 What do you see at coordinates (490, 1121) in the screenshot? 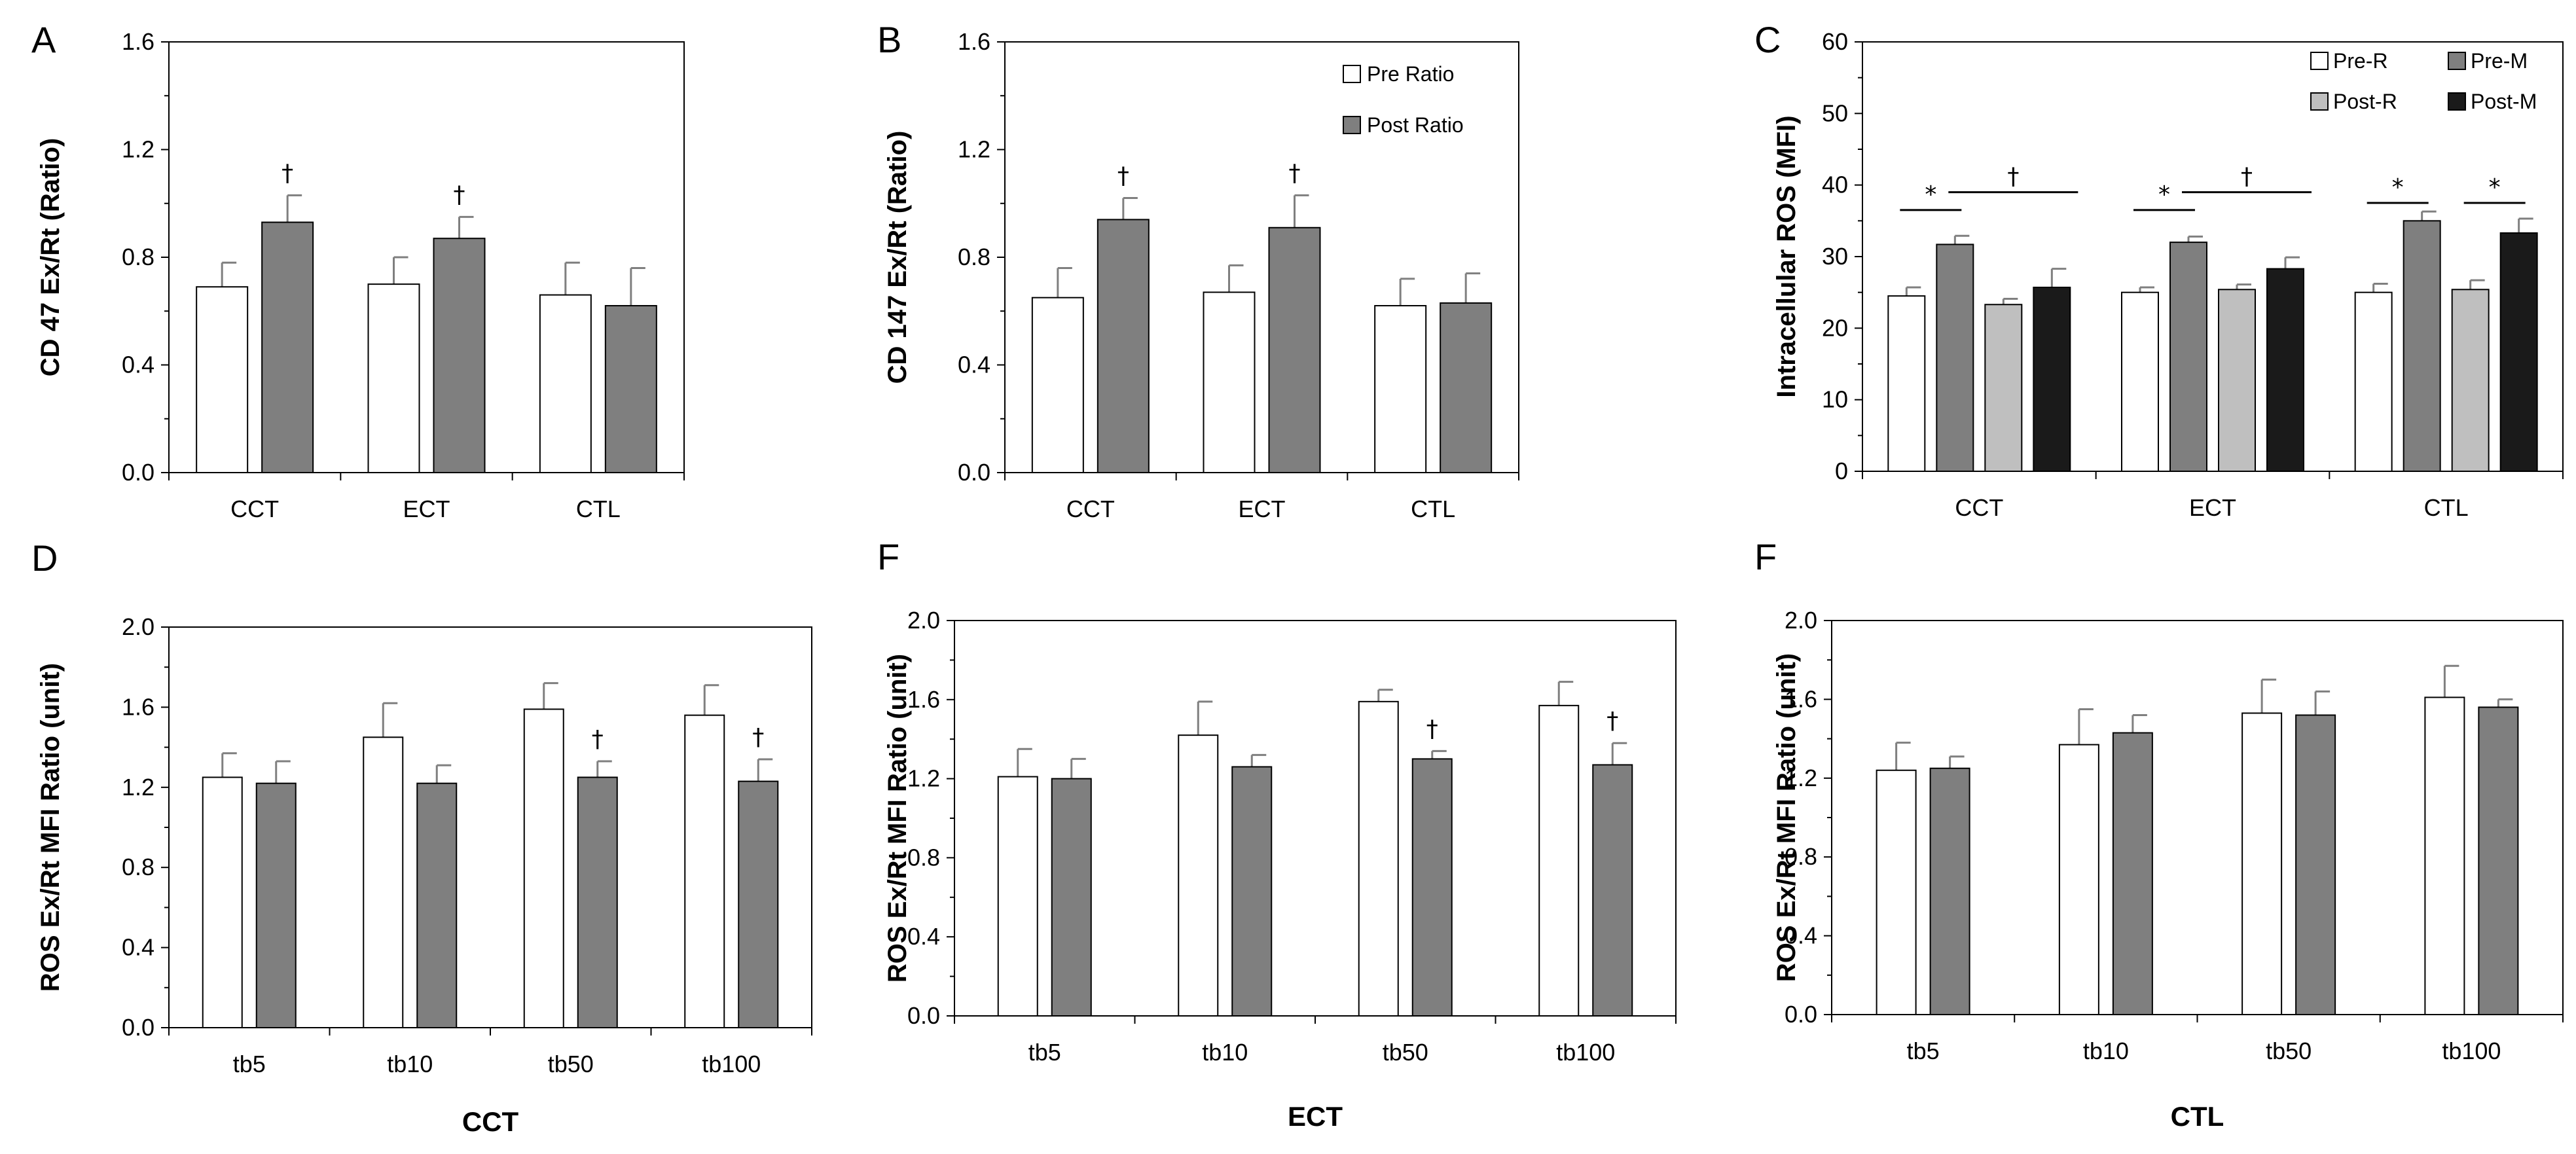
I see `x-axis-title: CCT` at bounding box center [490, 1121].